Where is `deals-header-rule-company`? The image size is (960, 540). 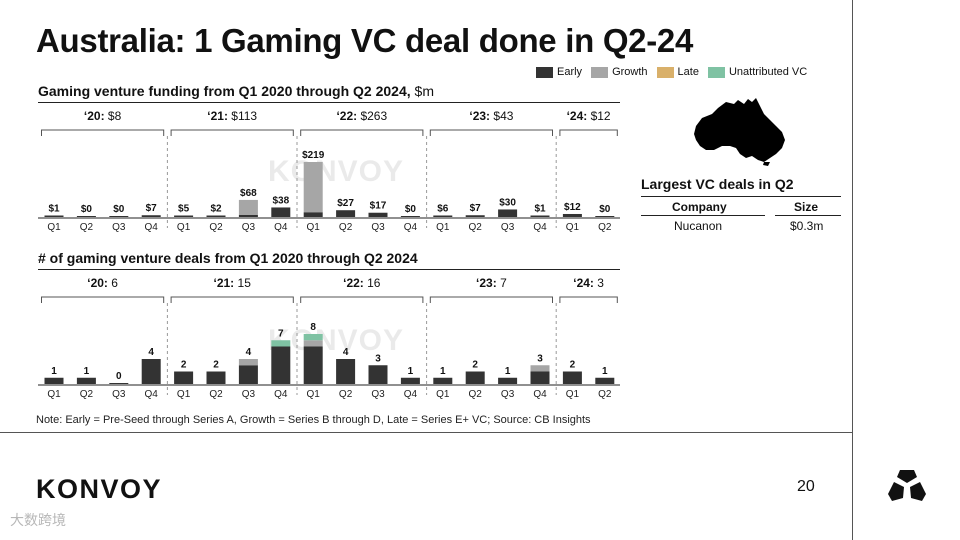 deals-header-rule-company is located at coordinates (703, 215).